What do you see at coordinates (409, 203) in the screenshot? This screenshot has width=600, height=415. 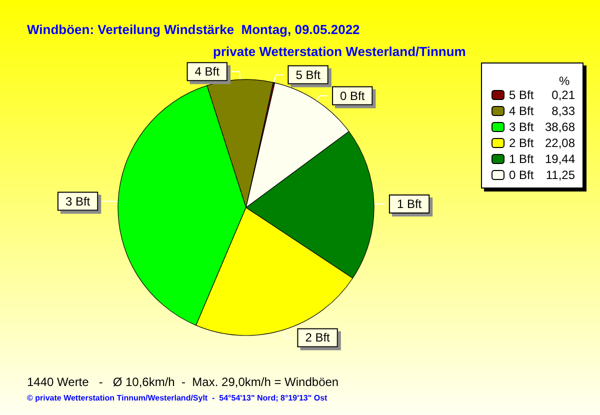 I see `slice-label: 1 Bft` at bounding box center [409, 203].